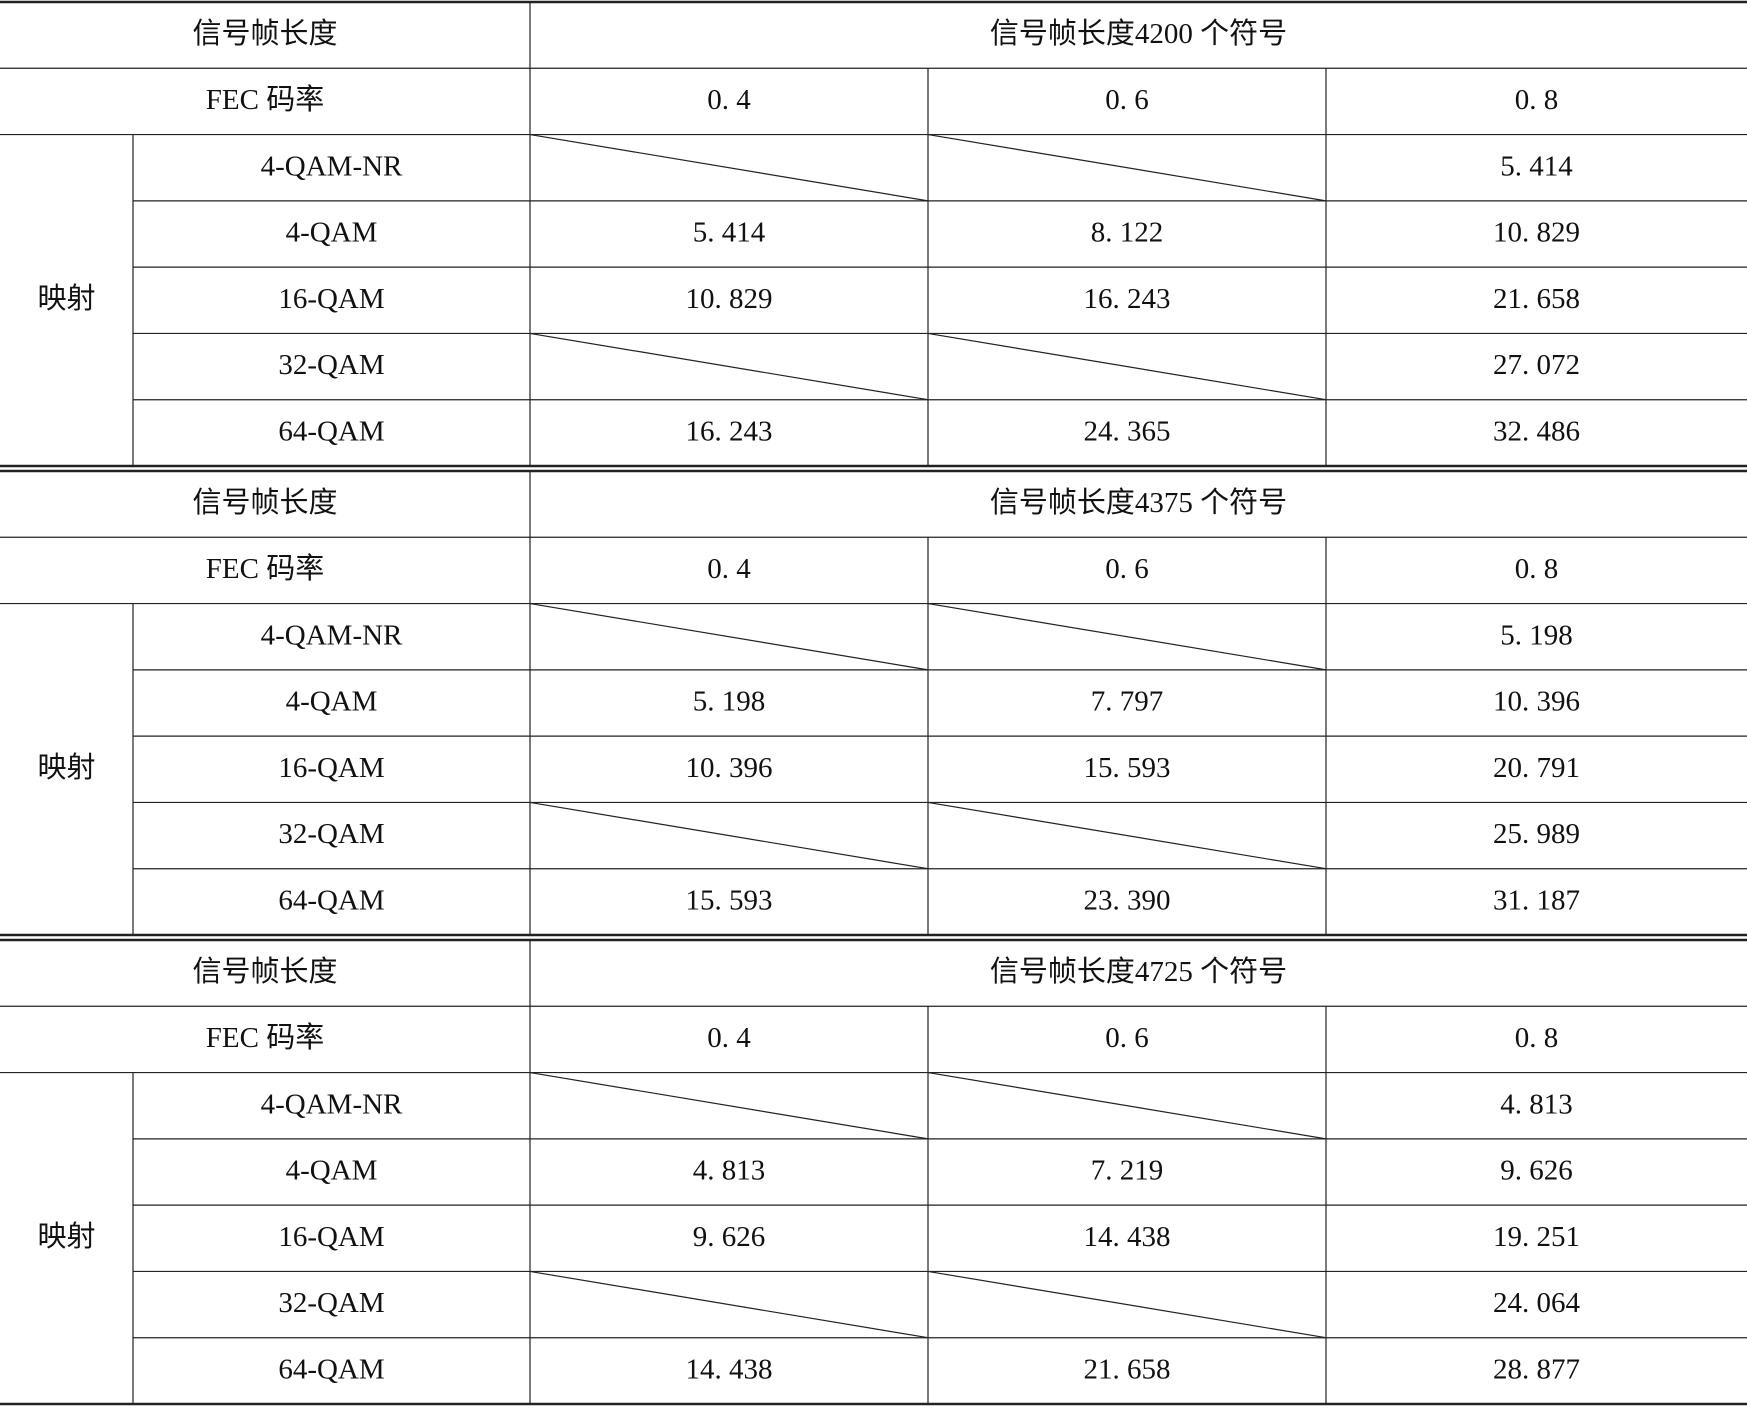 The width and height of the screenshot is (1747, 1406). I want to click on cell-value: 32. 486, so click(1536, 432).